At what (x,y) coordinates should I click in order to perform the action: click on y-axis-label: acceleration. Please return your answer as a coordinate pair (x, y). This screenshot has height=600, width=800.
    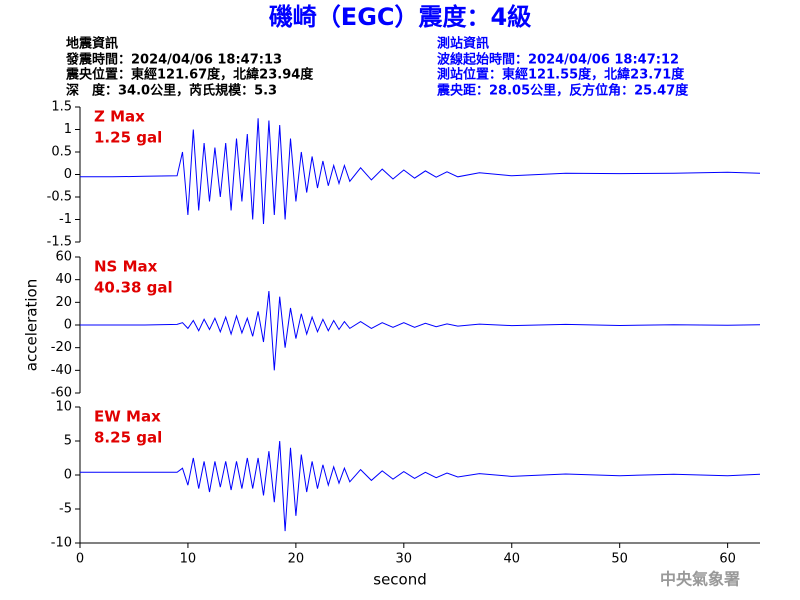
    Looking at the image, I should click on (32, 325).